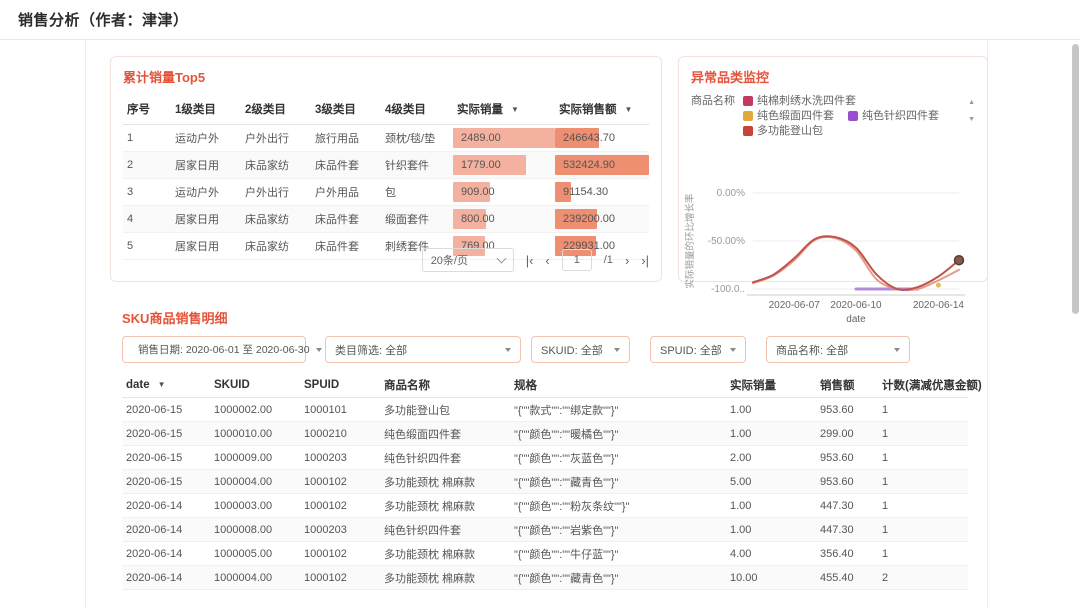 This screenshot has width=1080, height=608. I want to click on next-page-button: ›, so click(627, 260).